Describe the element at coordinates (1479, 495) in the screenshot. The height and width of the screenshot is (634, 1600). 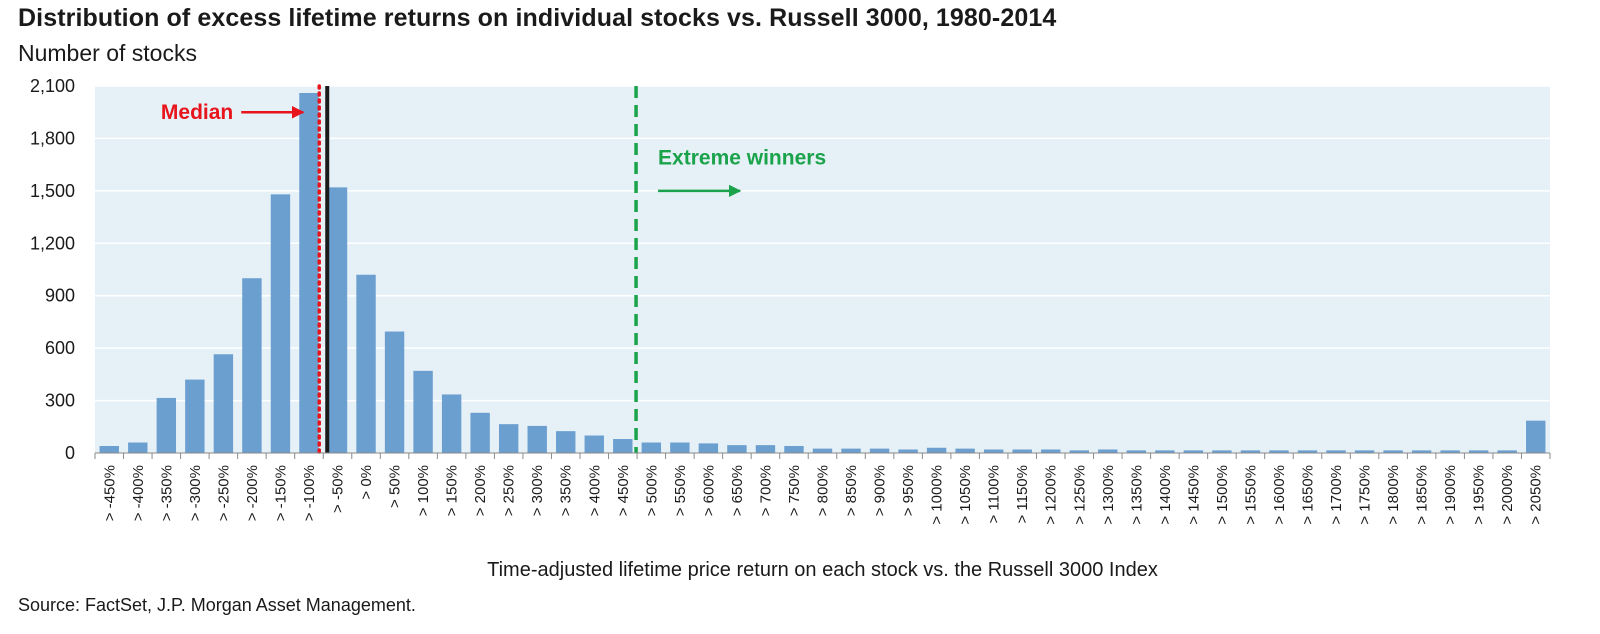
I see `x-tick-label: > 1950%` at that location.